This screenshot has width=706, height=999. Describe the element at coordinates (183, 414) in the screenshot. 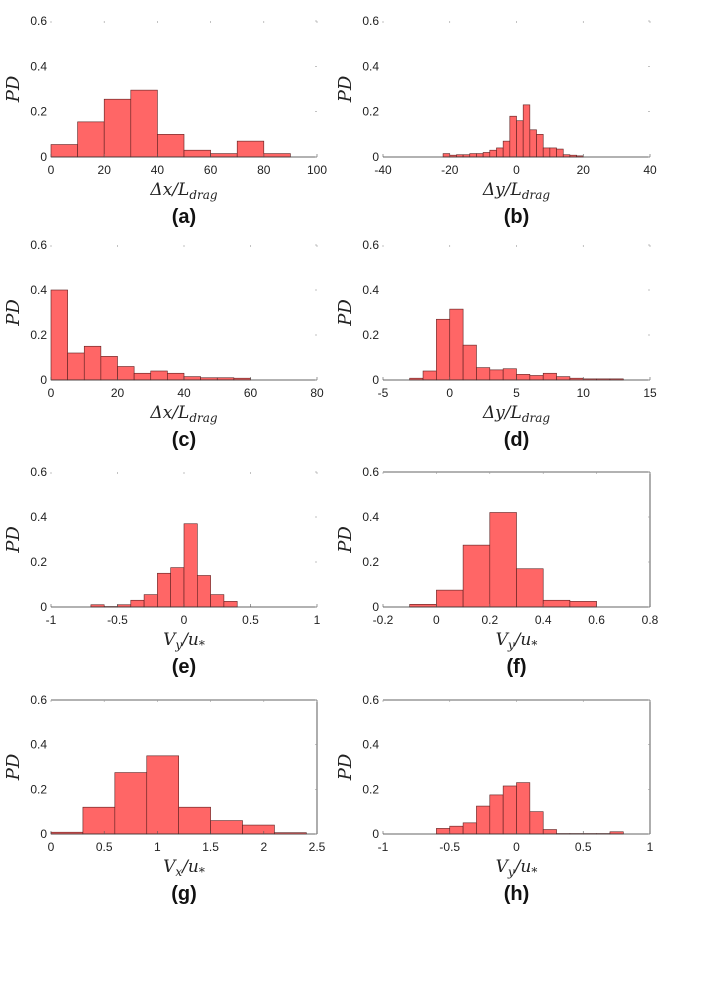

I see `x-axis-label: Δx/Ldrag` at that location.